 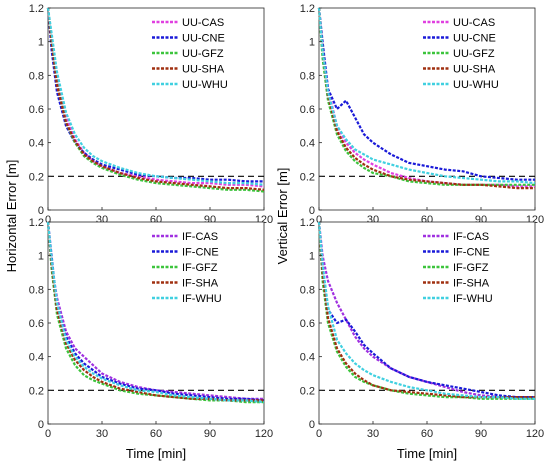 What do you see at coordinates (11, 216) in the screenshot?
I see `y-axis-label-horizontal: Horizontal Error [m]` at bounding box center [11, 216].